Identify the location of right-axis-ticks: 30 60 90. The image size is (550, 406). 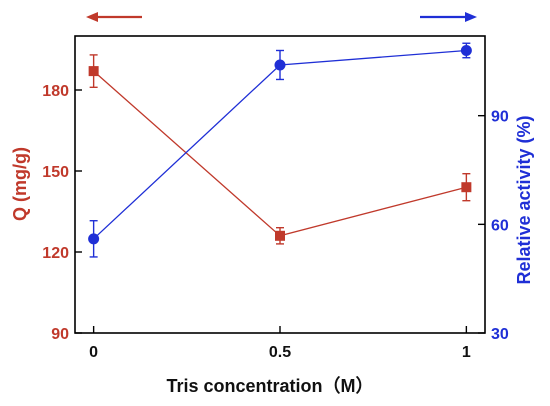
(493, 226).